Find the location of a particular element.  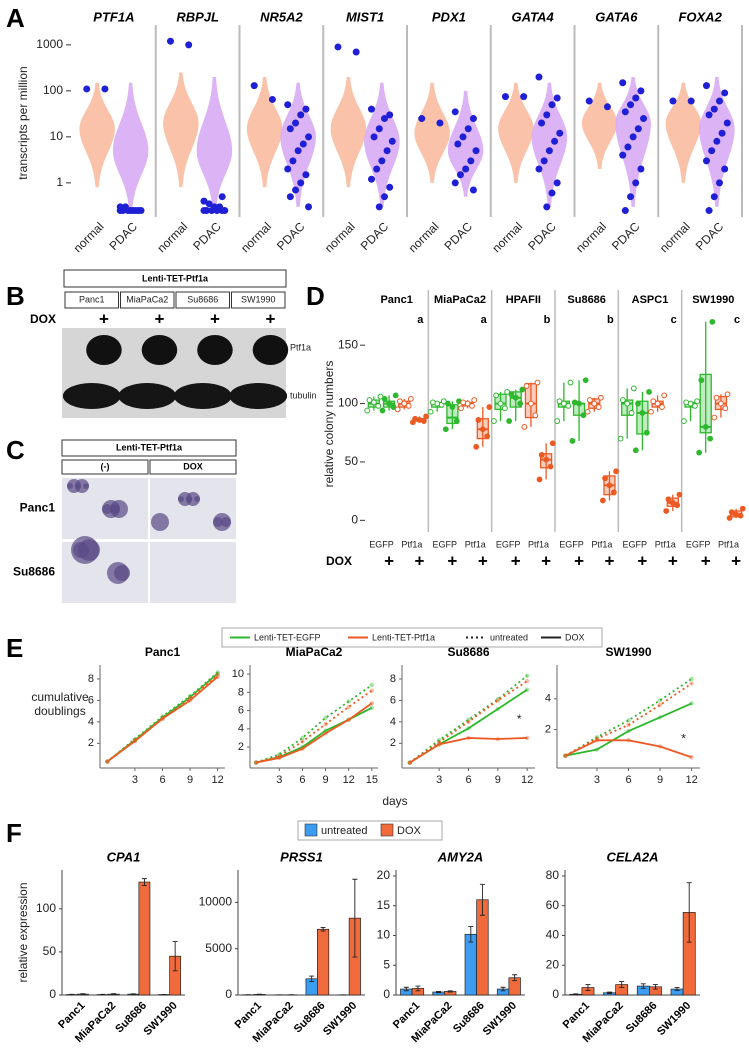

facet-title: Panc1 is located at coordinates (163, 652).